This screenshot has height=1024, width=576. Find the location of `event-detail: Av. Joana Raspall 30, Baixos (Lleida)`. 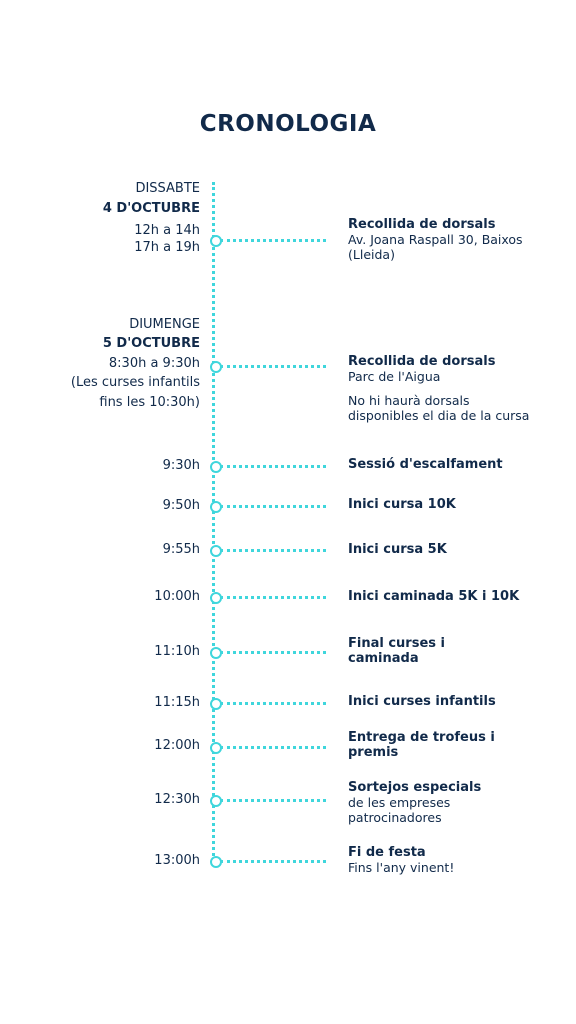

event-detail: Av. Joana Raspall 30, Baixos (Lleida) is located at coordinates (435, 247).